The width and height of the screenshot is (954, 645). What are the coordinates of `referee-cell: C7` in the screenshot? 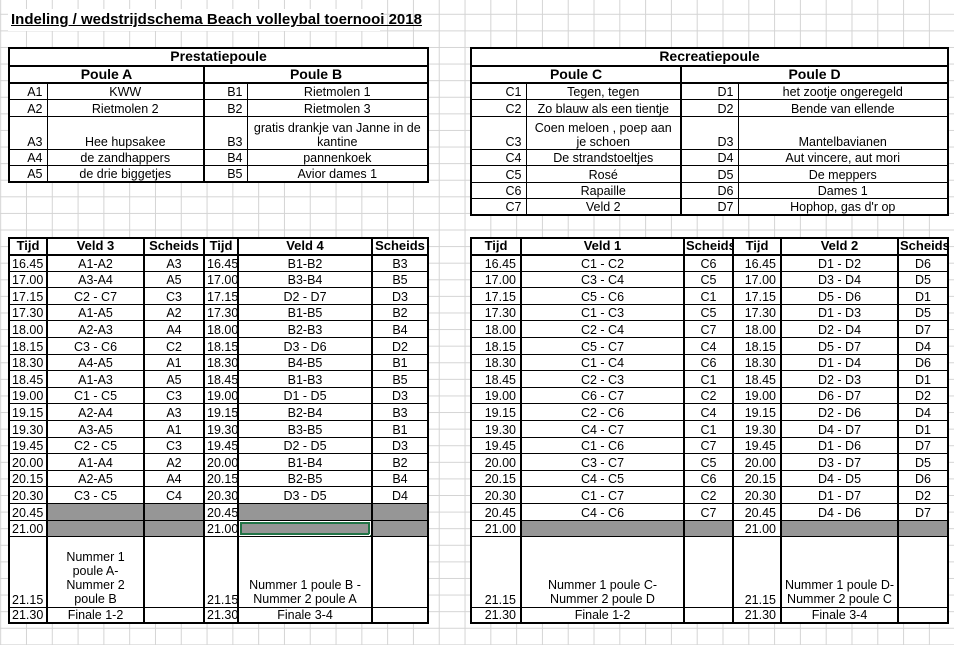 It's located at (708, 445).